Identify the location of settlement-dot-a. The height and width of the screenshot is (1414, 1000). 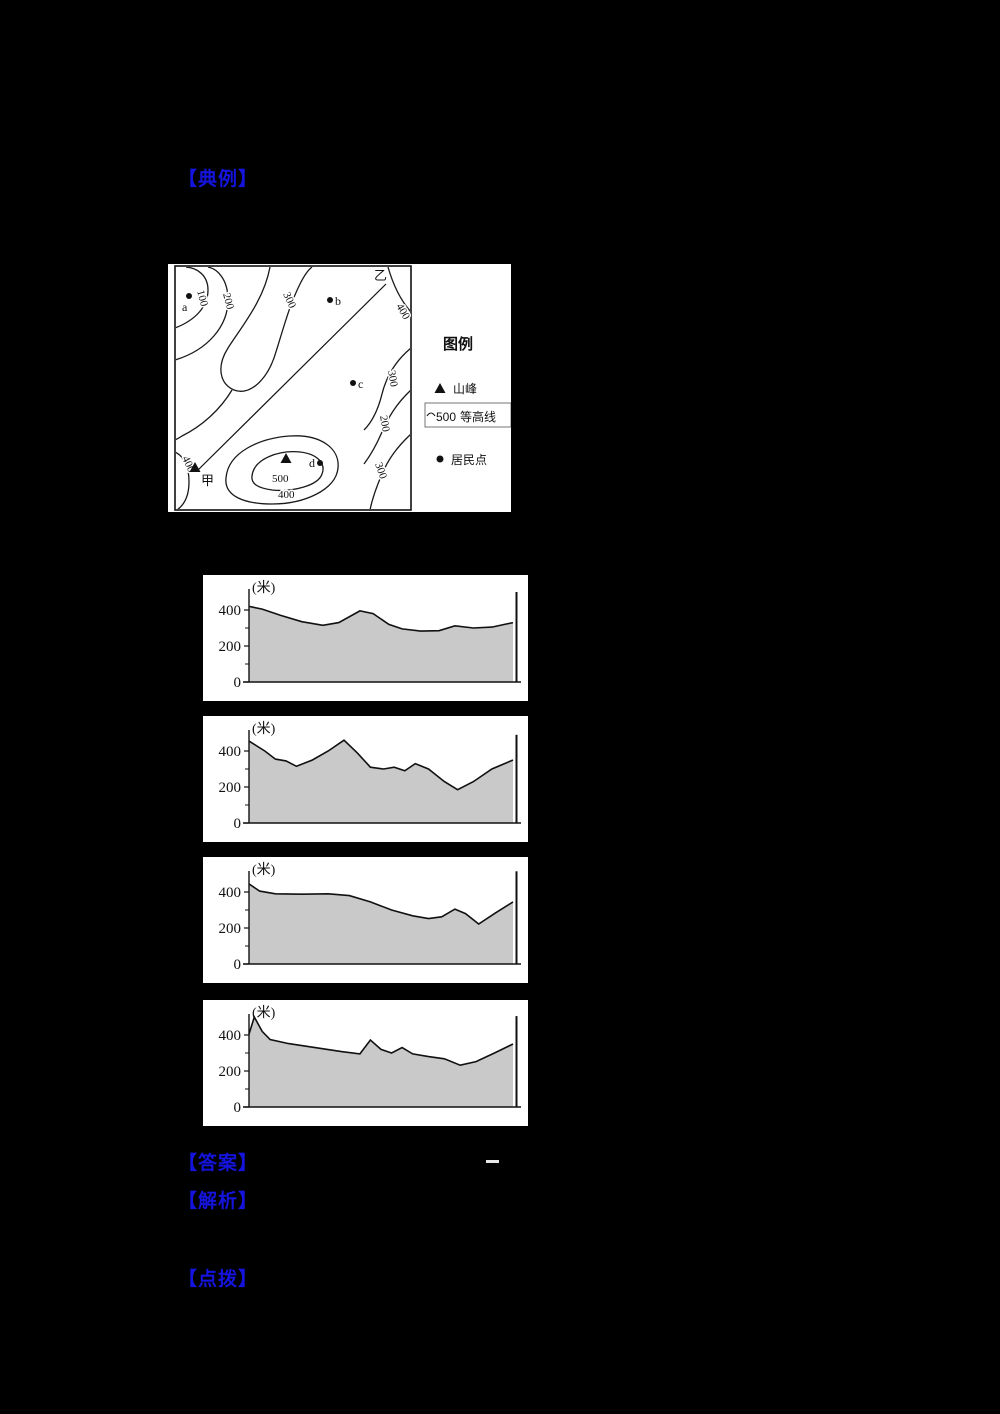
(189, 296).